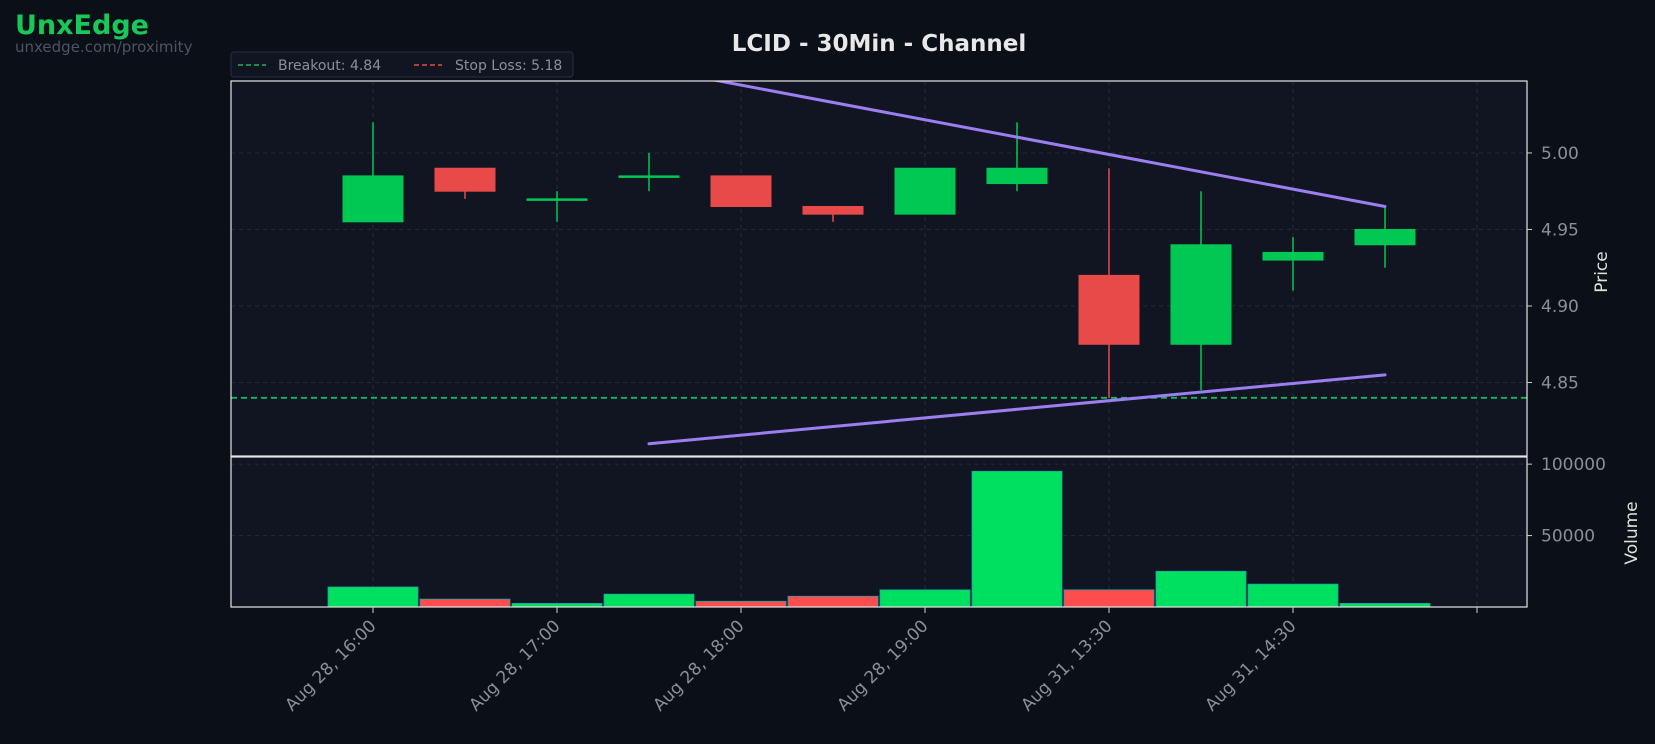 The height and width of the screenshot is (744, 1655). Describe the element at coordinates (1573, 465) in the screenshot. I see `volume-tick-label: 100000` at that location.